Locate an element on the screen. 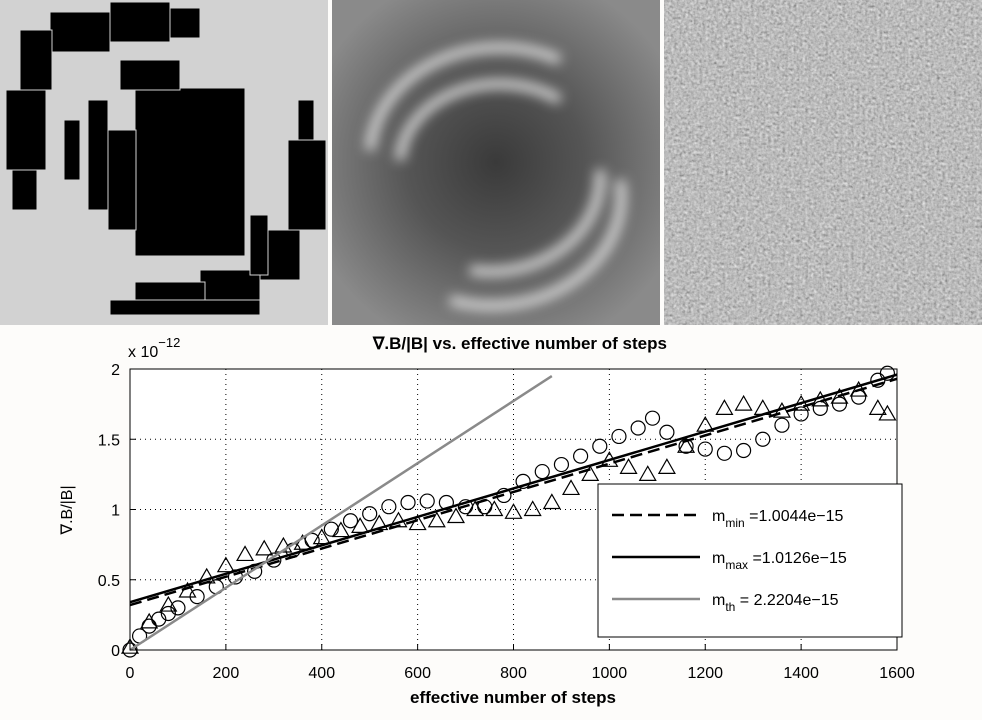 This screenshot has height=720, width=982. y-tick-label: 0 is located at coordinates (115, 651).